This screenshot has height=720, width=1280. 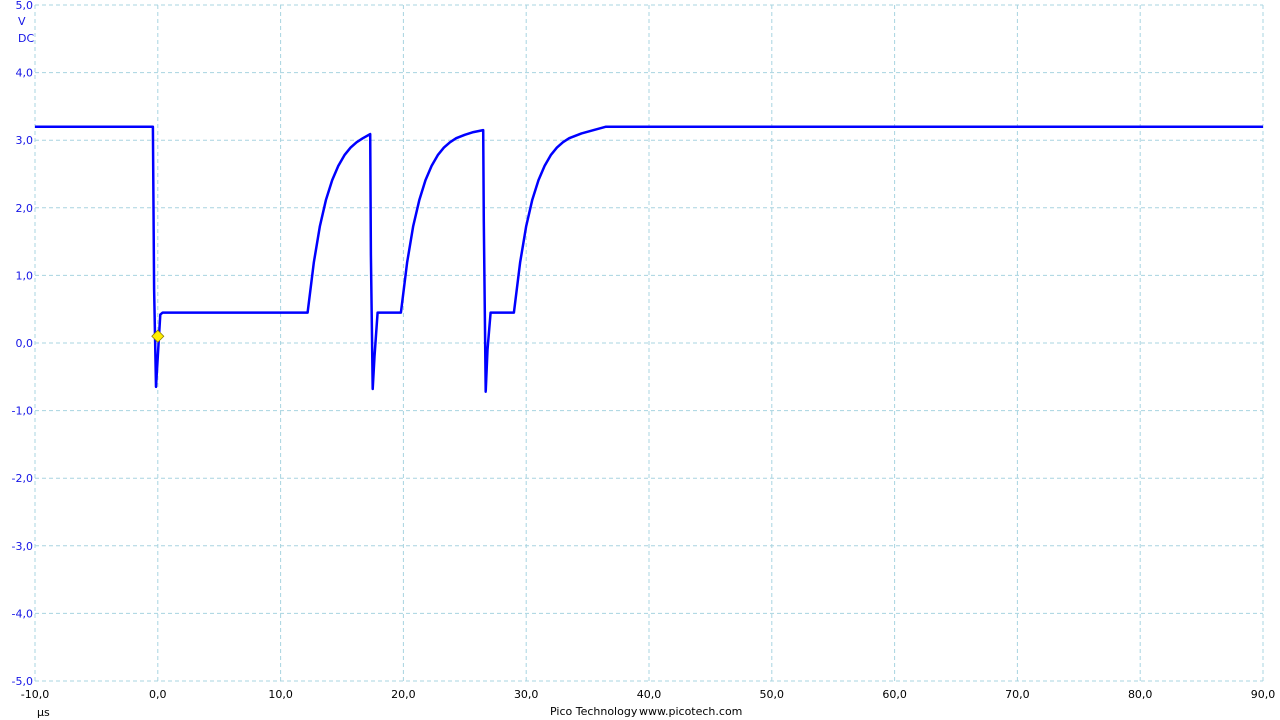 What do you see at coordinates (22, 546) in the screenshot?
I see `y-tick-label: -3,0` at bounding box center [22, 546].